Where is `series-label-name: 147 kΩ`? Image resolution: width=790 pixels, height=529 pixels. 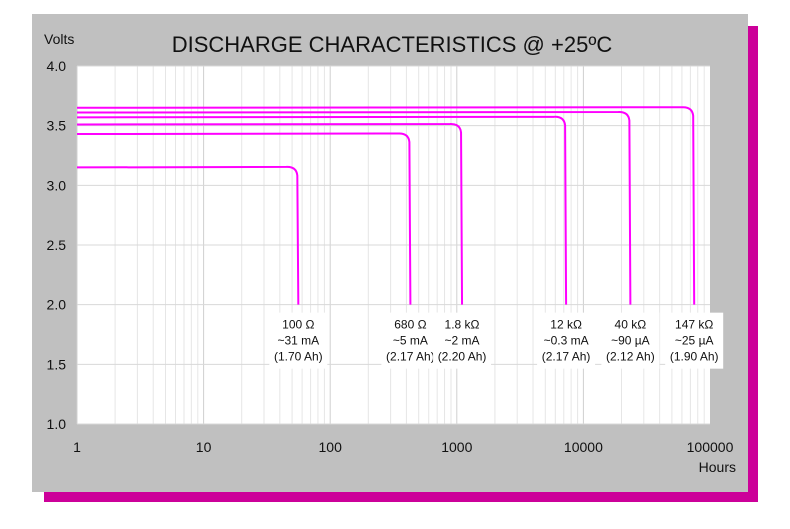 series-label-name: 147 kΩ is located at coordinates (694, 325).